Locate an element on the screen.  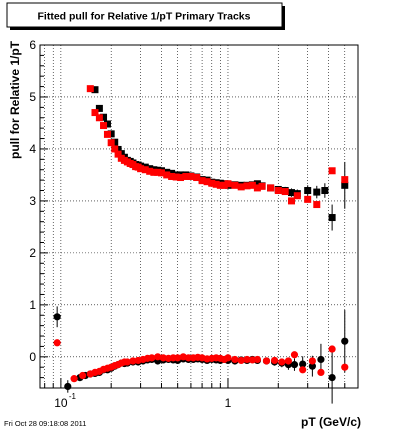
y-tick-label: 6 is located at coordinates (32, 45).